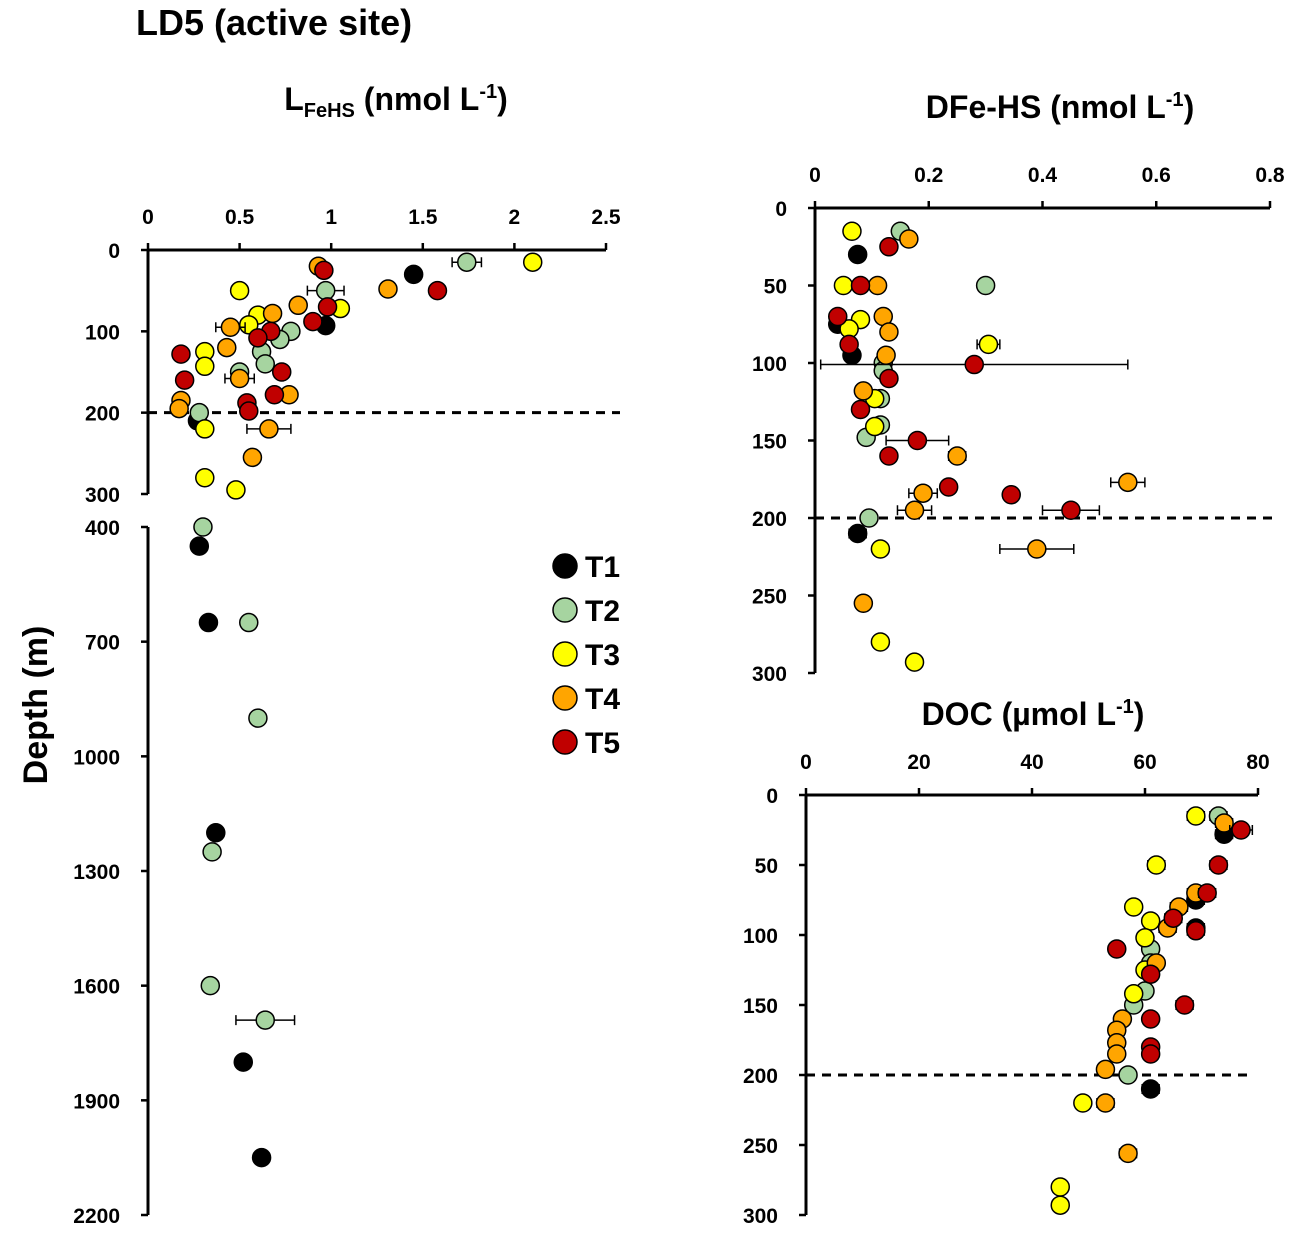  What do you see at coordinates (760, 1146) in the screenshot?
I see `doc-y-tick-label: 250` at bounding box center [760, 1146].